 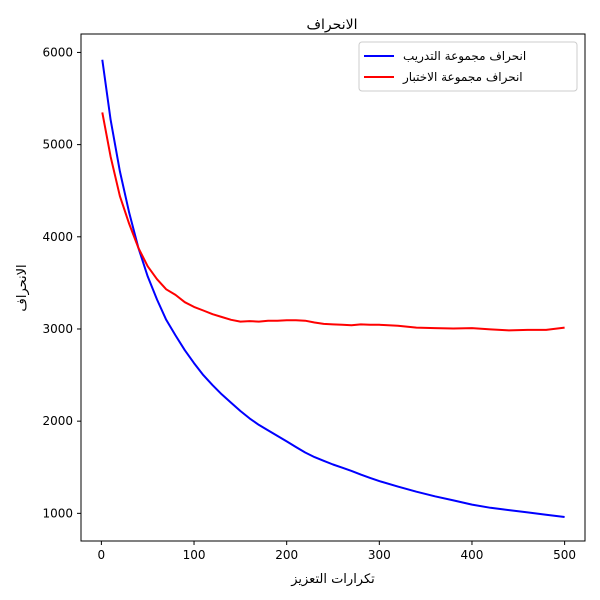 I want to click on y-axis-label: الانحراف, so click(x=22, y=287).